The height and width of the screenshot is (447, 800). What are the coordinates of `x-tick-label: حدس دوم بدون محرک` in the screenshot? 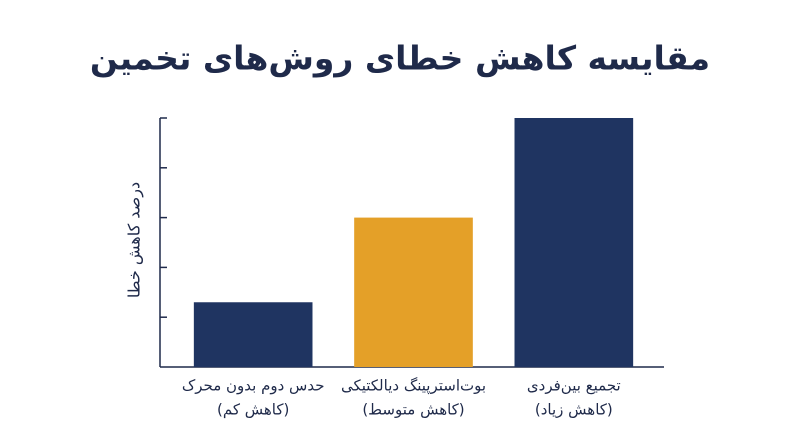 It's located at (253, 386).